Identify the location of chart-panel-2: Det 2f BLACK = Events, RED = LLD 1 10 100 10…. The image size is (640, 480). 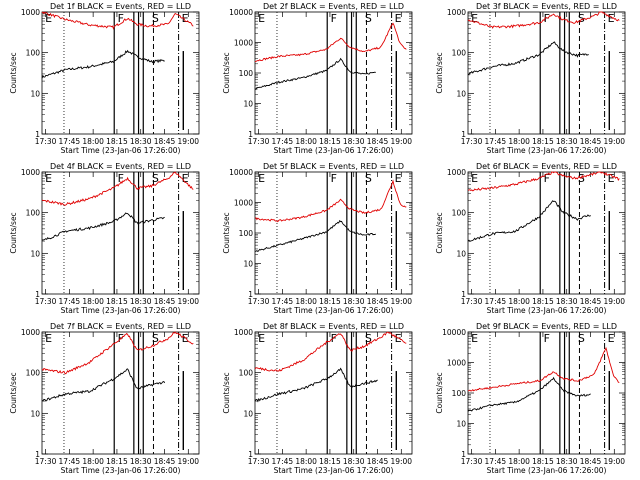
(317, 78).